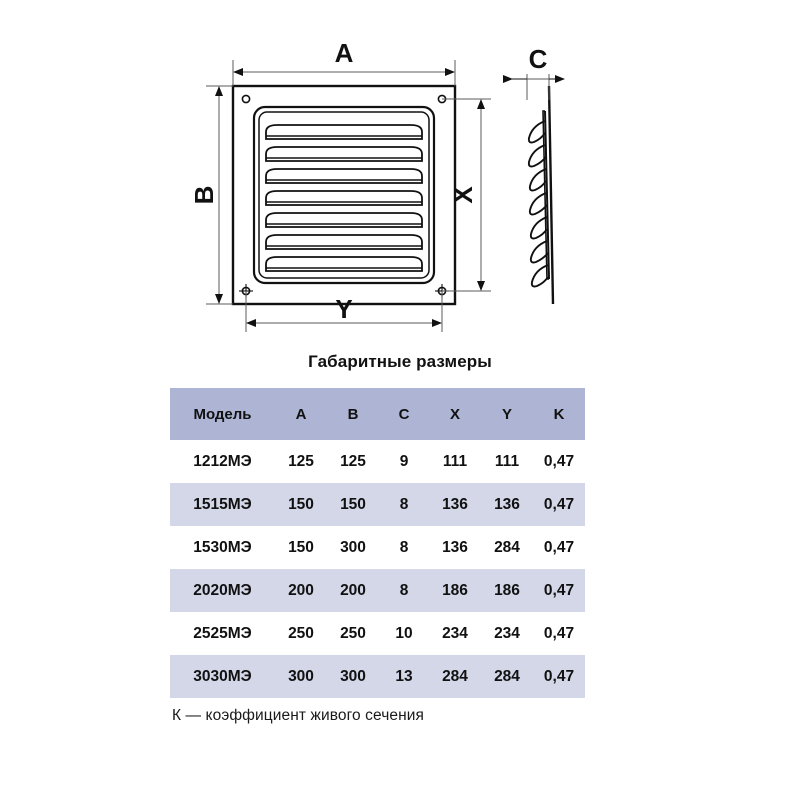 The height and width of the screenshot is (800, 800). Describe the element at coordinates (404, 414) in the screenshot. I see `column-header-c: C` at that location.